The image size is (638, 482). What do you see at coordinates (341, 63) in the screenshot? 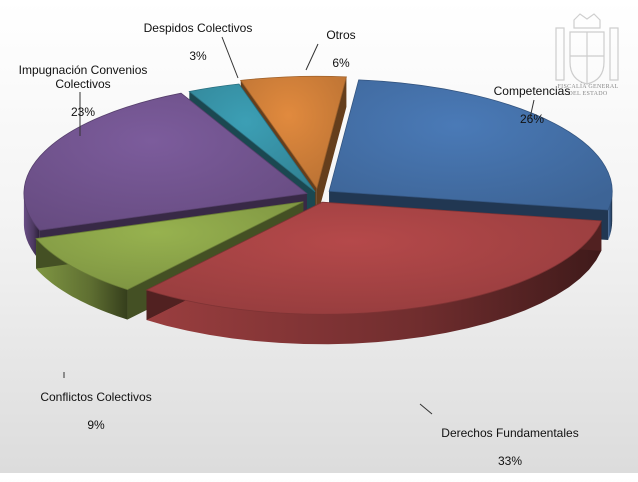
I see `label-value: 6%` at bounding box center [341, 63].